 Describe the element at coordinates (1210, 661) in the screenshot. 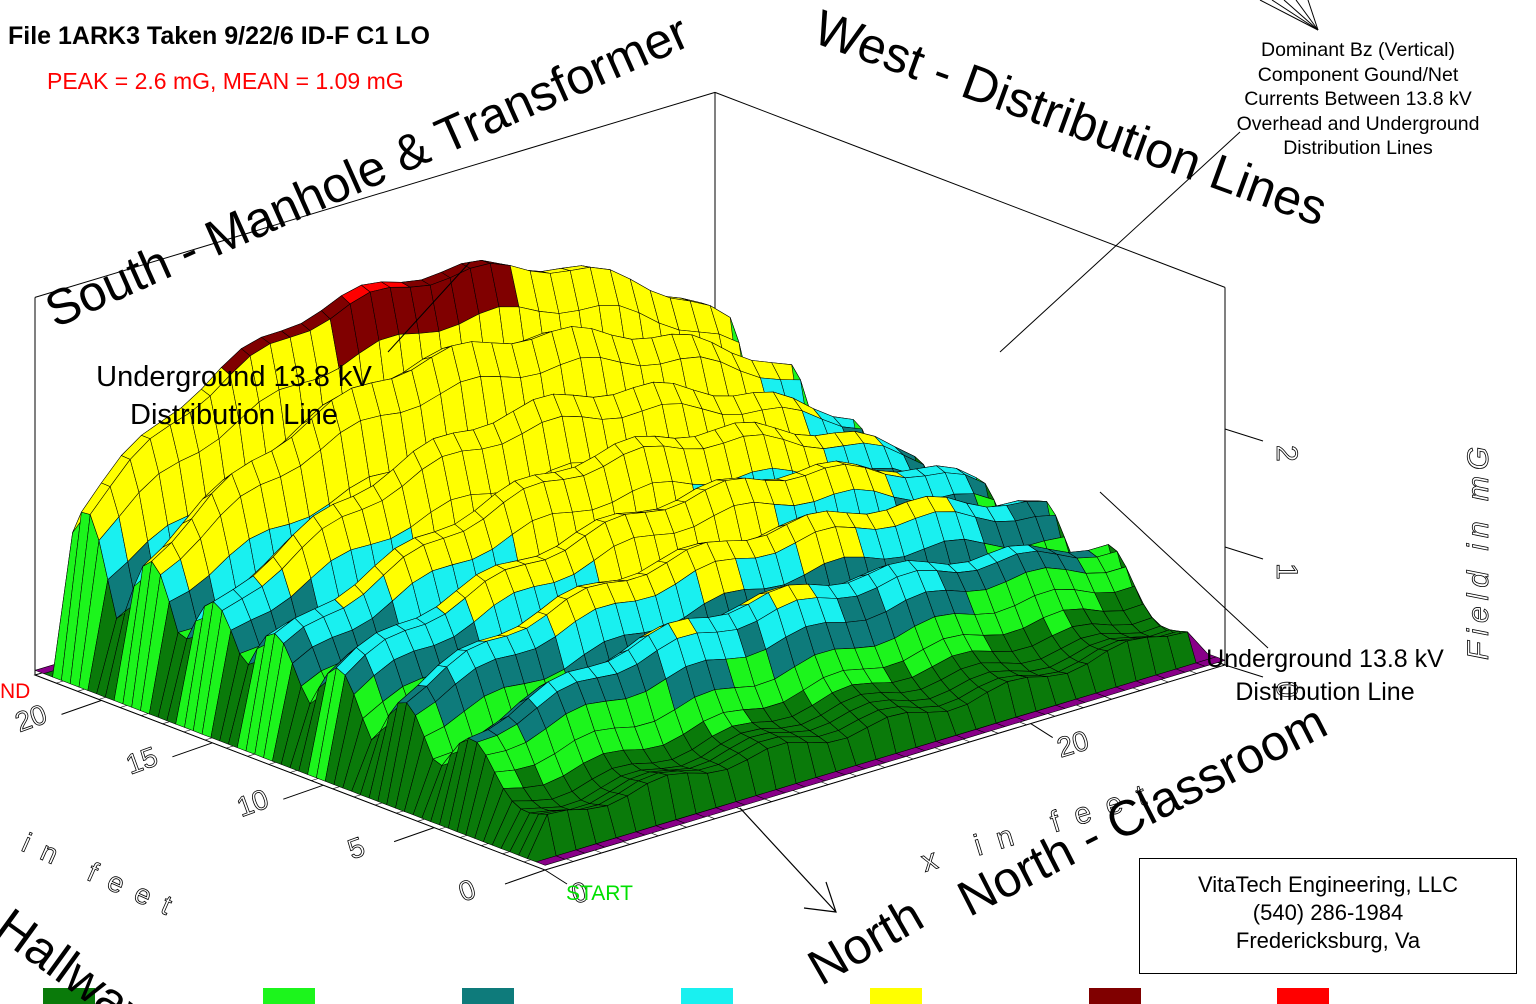

I see `surface-cell` at that location.